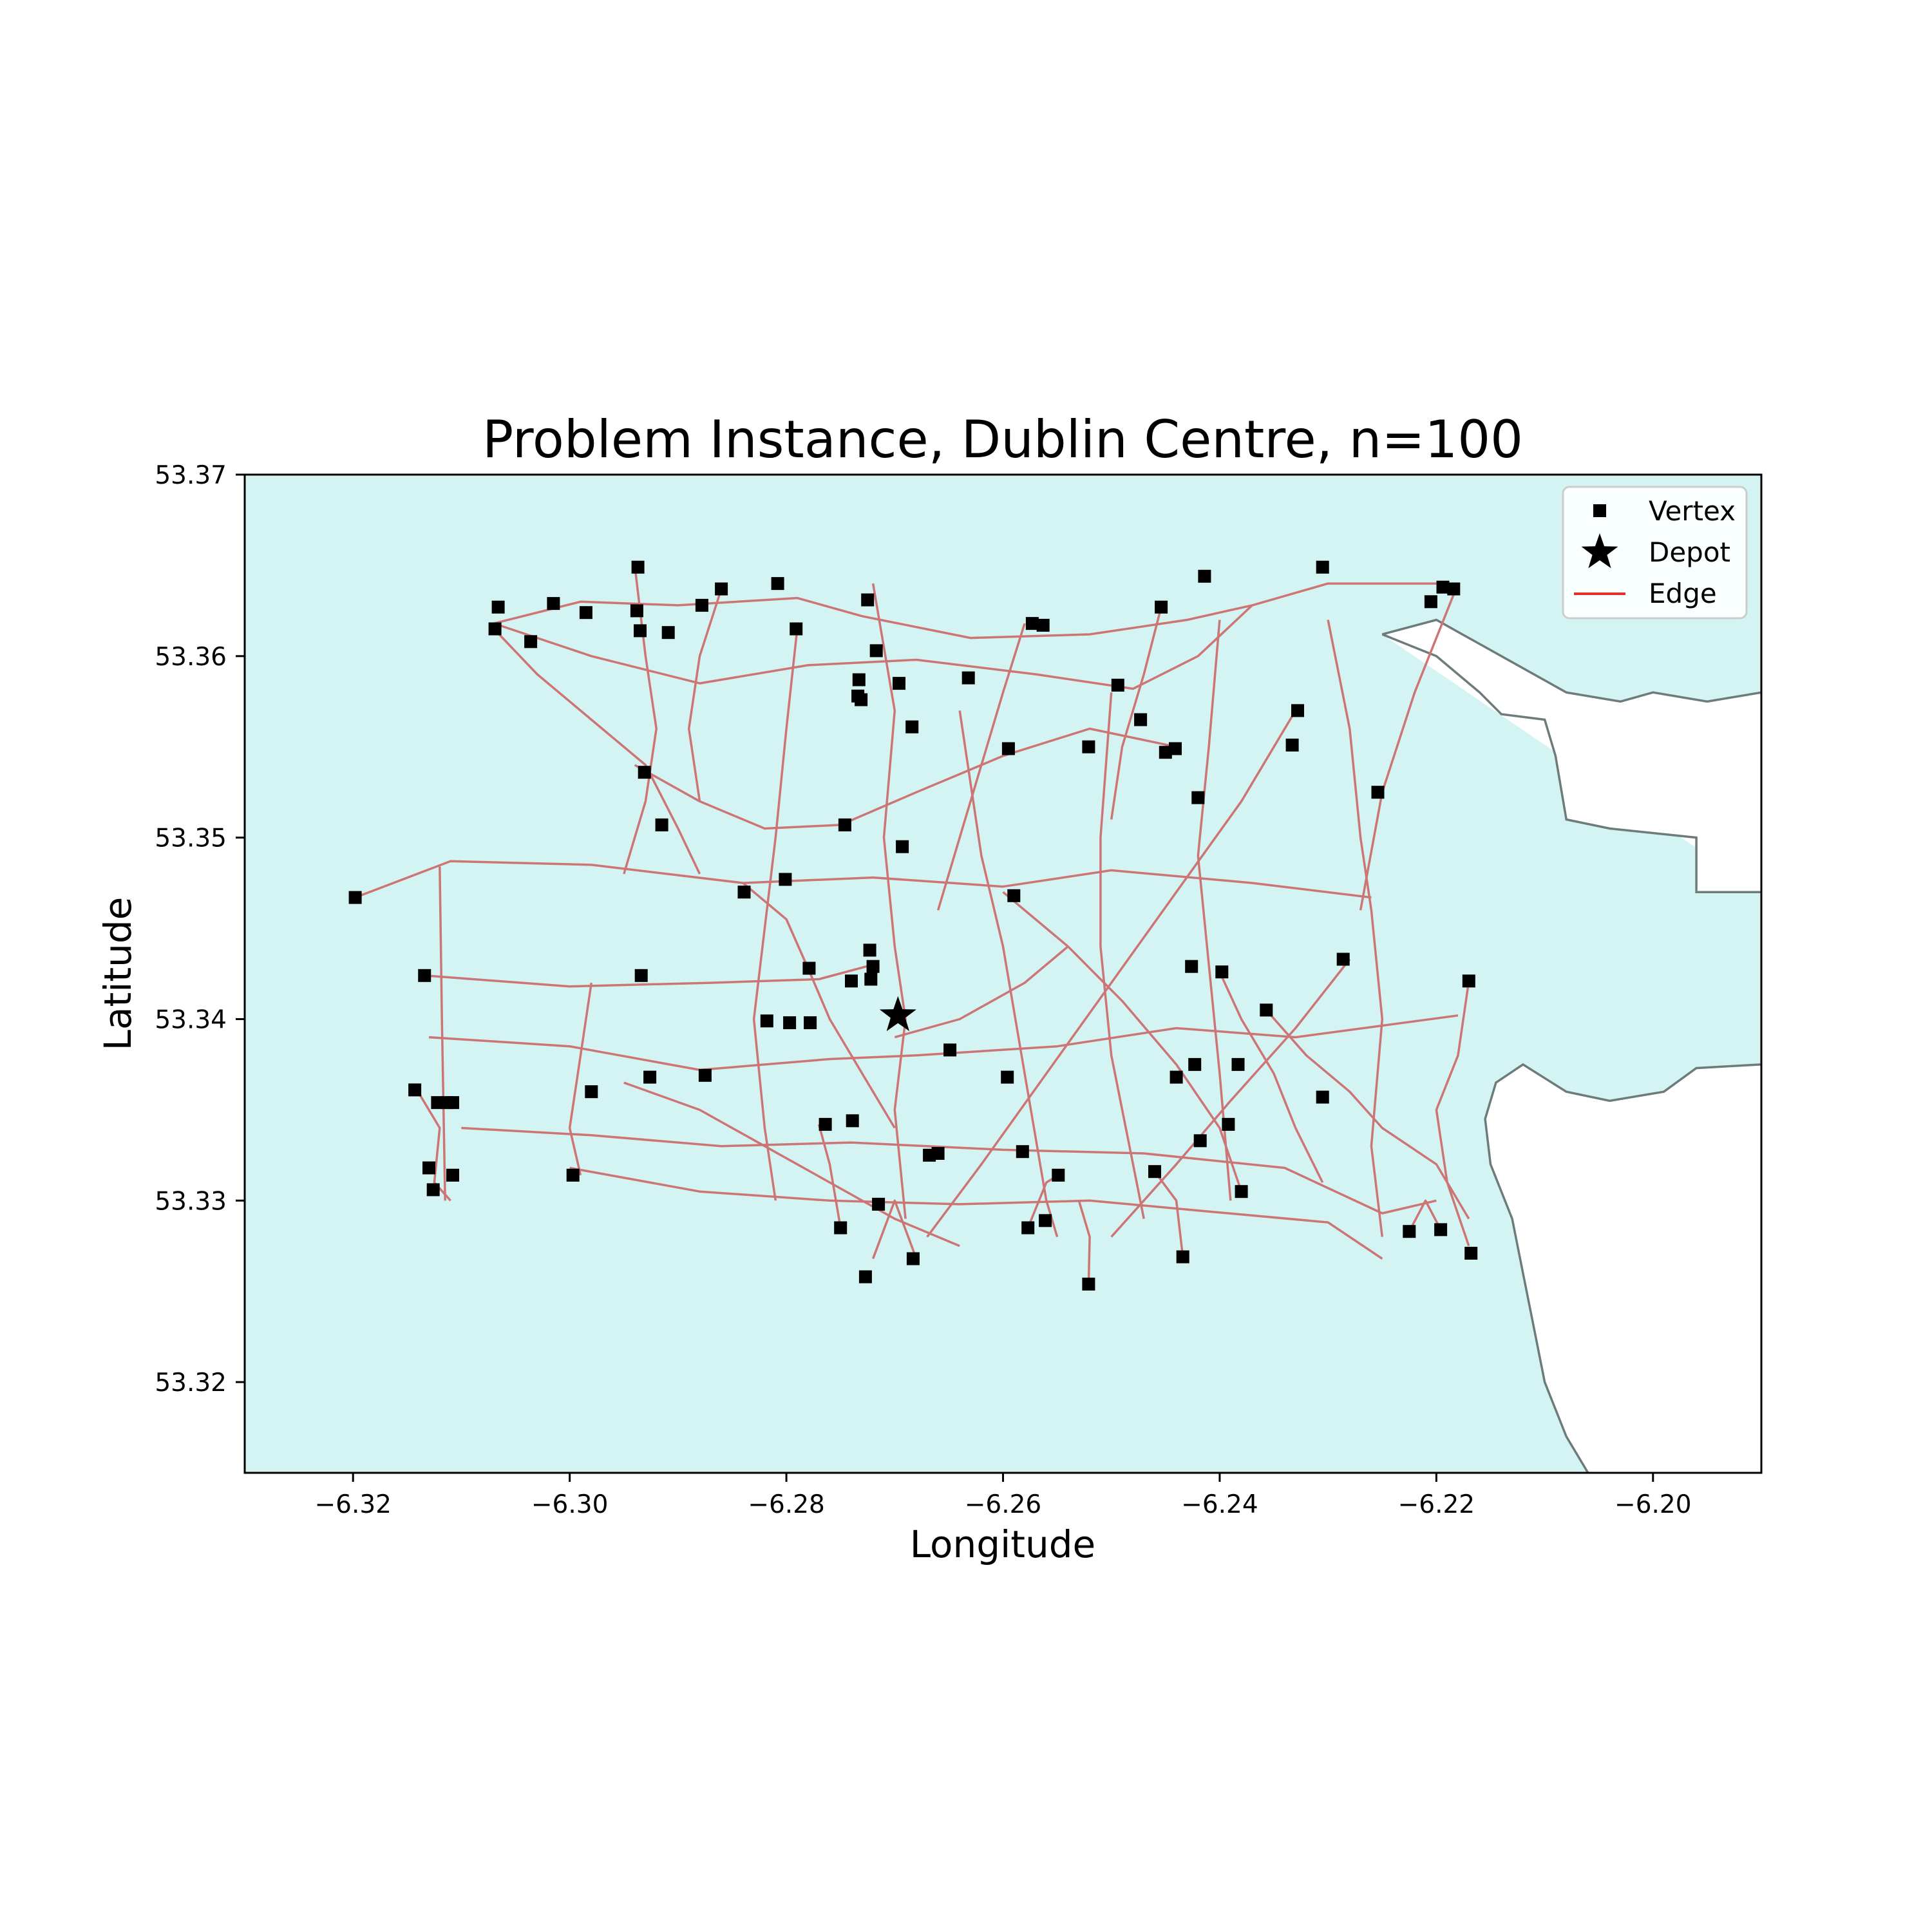  What do you see at coordinates (200, 929) in the screenshot?
I see `y-axis: 53.32 53.33 53.34 53.35 53.36 53.37` at bounding box center [200, 929].